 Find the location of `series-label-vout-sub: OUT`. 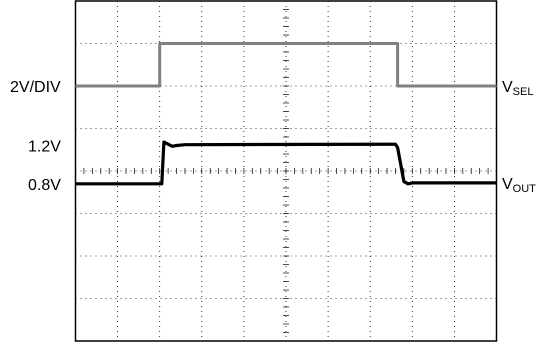

series-label-vout-sub: OUT is located at coordinates (525, 189).